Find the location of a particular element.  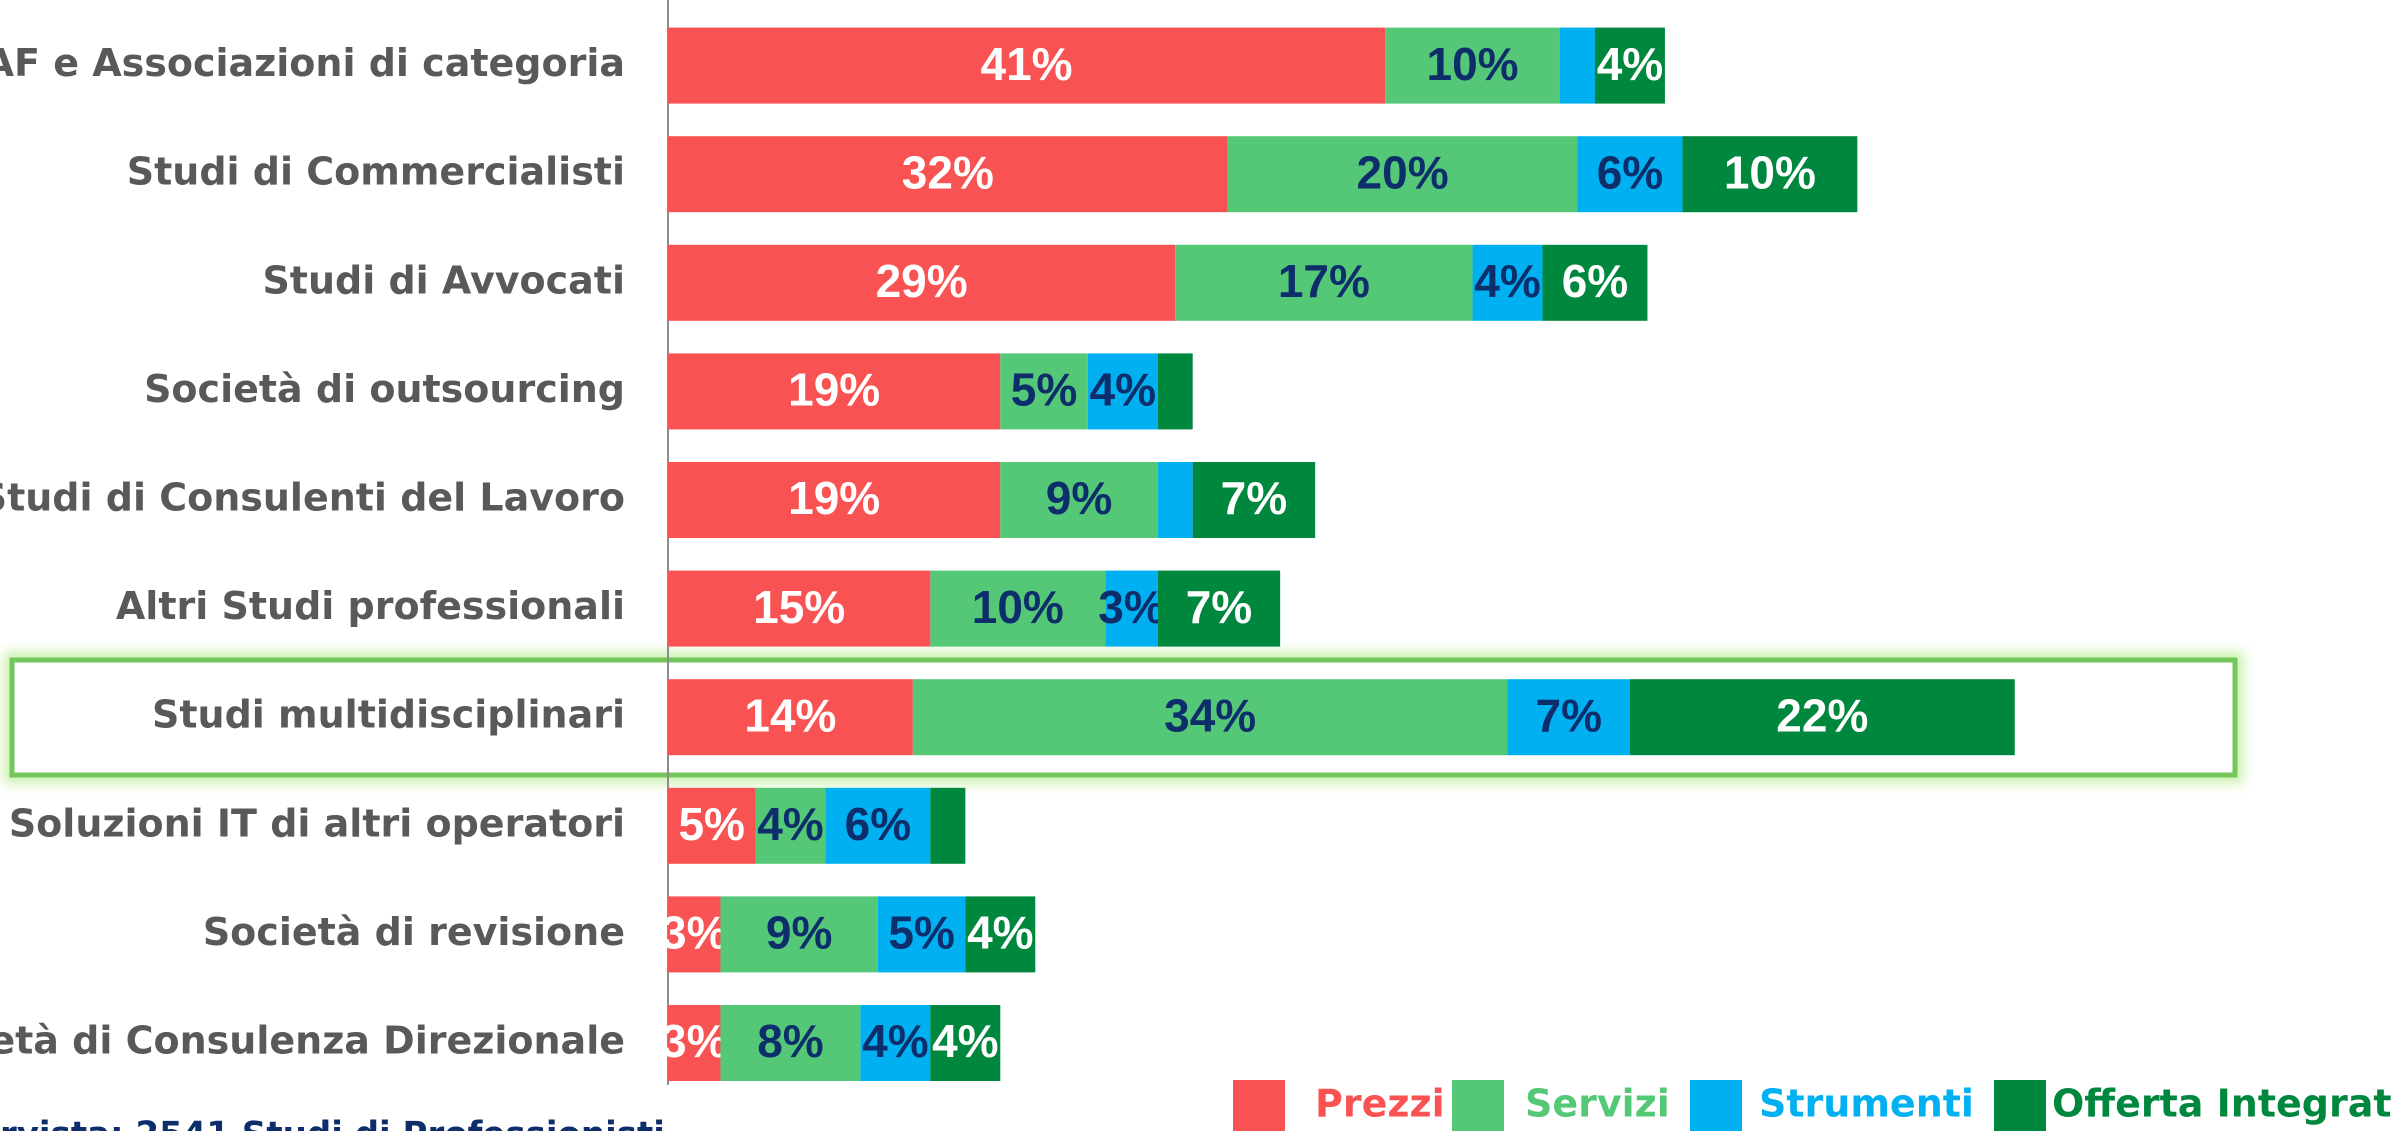

value-label: 8% is located at coordinates (790, 1041).